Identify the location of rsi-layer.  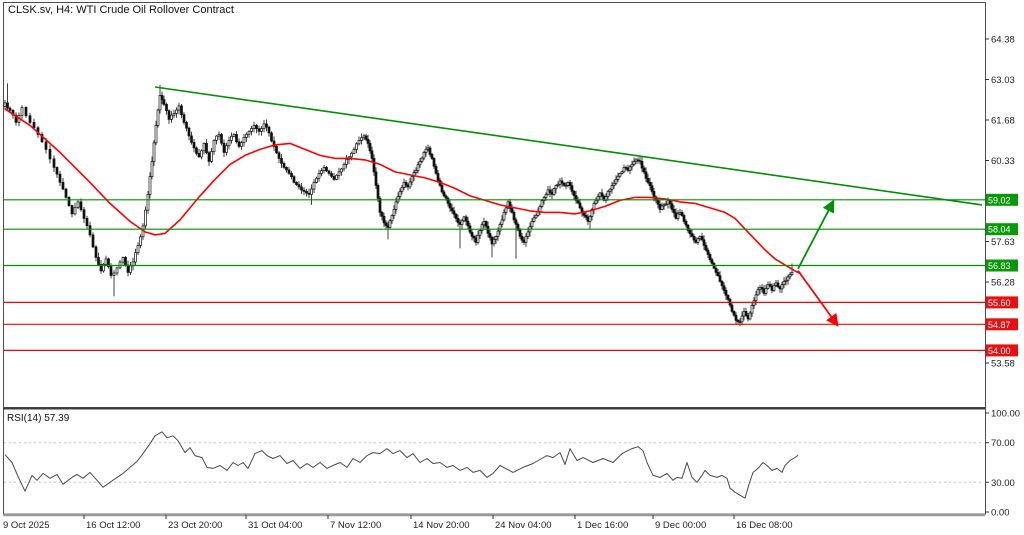
(494, 465).